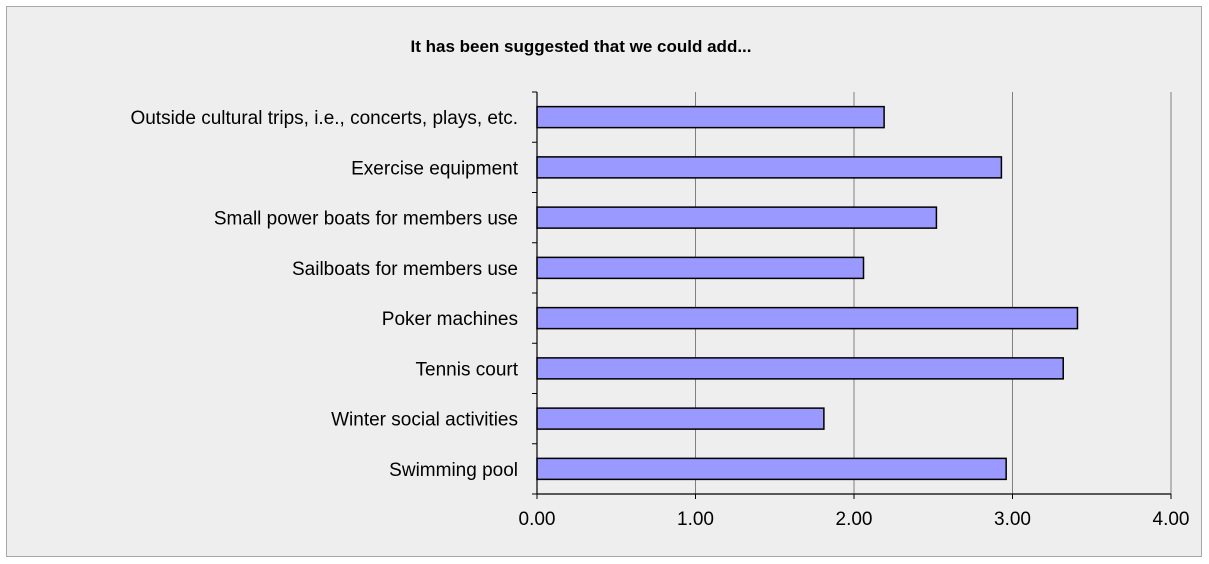 Image resolution: width=1209 pixels, height=564 pixels. I want to click on category-label: Winter social activities, so click(424, 420).